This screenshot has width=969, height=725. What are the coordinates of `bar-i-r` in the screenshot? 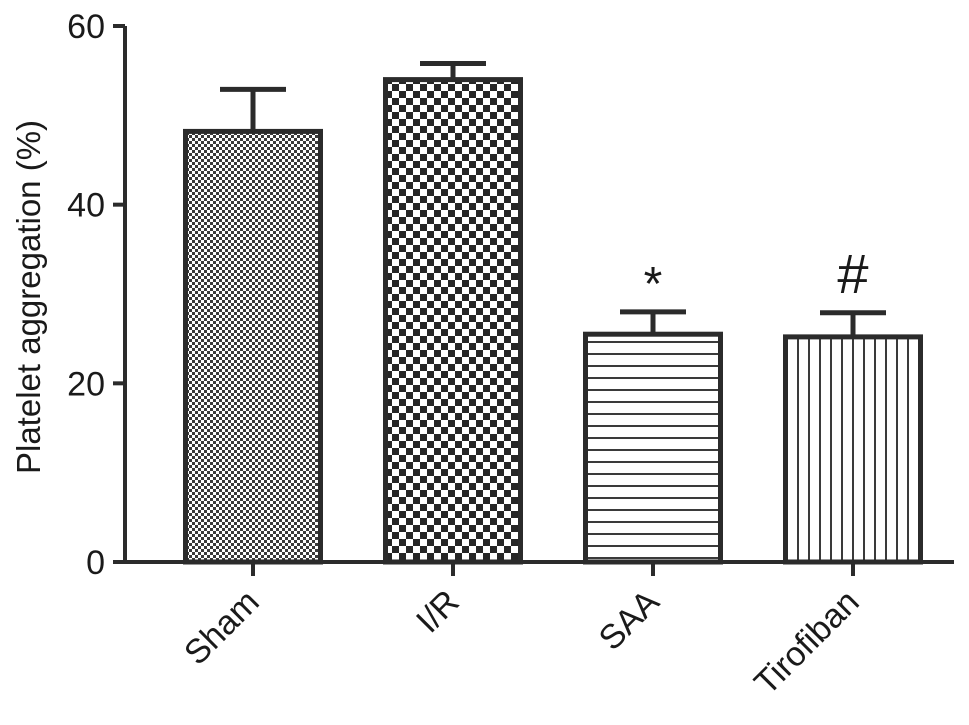 It's located at (453, 321).